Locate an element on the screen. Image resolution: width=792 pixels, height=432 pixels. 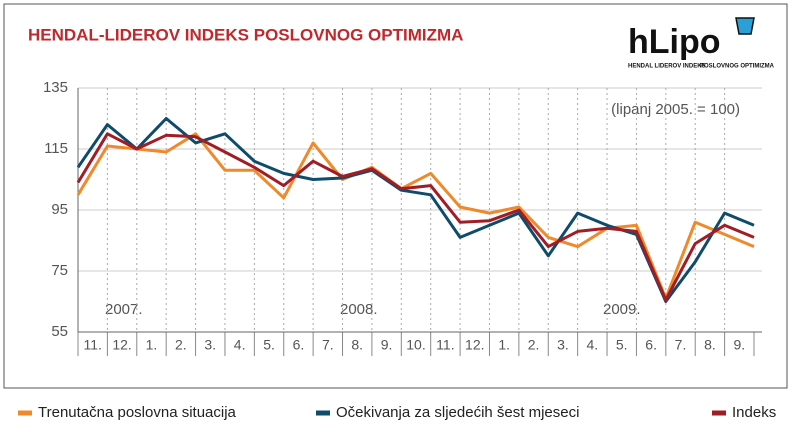
y-tick-label: 55 is located at coordinates (59, 331).